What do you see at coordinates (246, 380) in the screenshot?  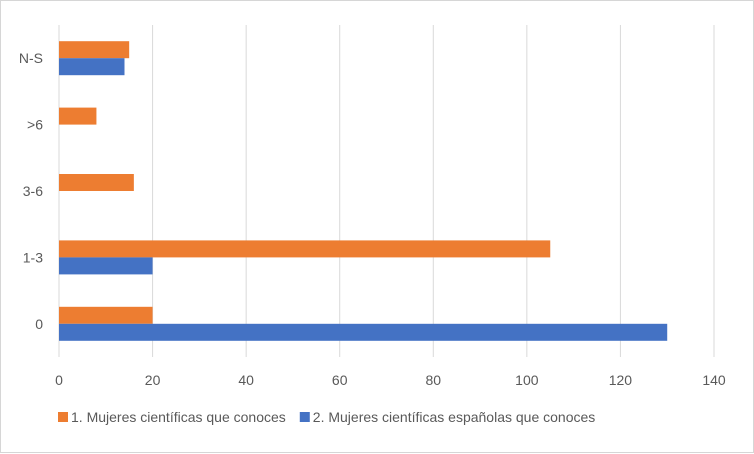 I see `x-tick-label: 40` at bounding box center [246, 380].